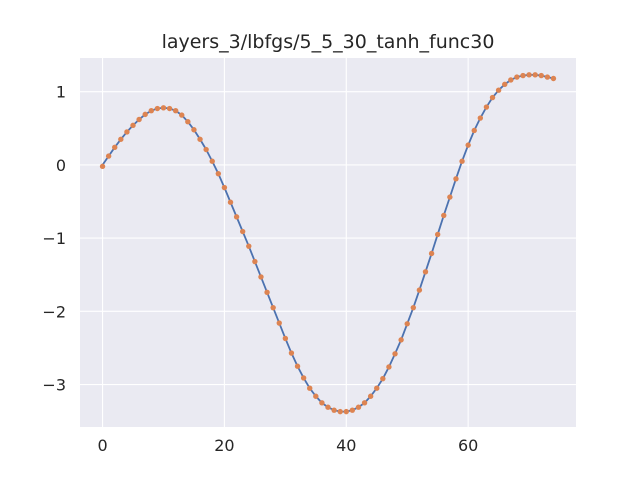 The height and width of the screenshot is (480, 640). Describe the element at coordinates (346, 445) in the screenshot. I see `x-tick-label: 40` at that location.